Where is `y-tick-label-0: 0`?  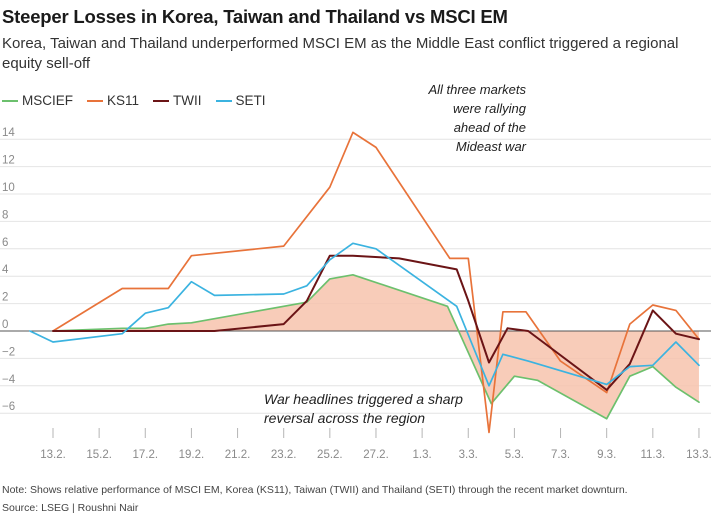 y-tick-label-0: 0 is located at coordinates (5, 325).